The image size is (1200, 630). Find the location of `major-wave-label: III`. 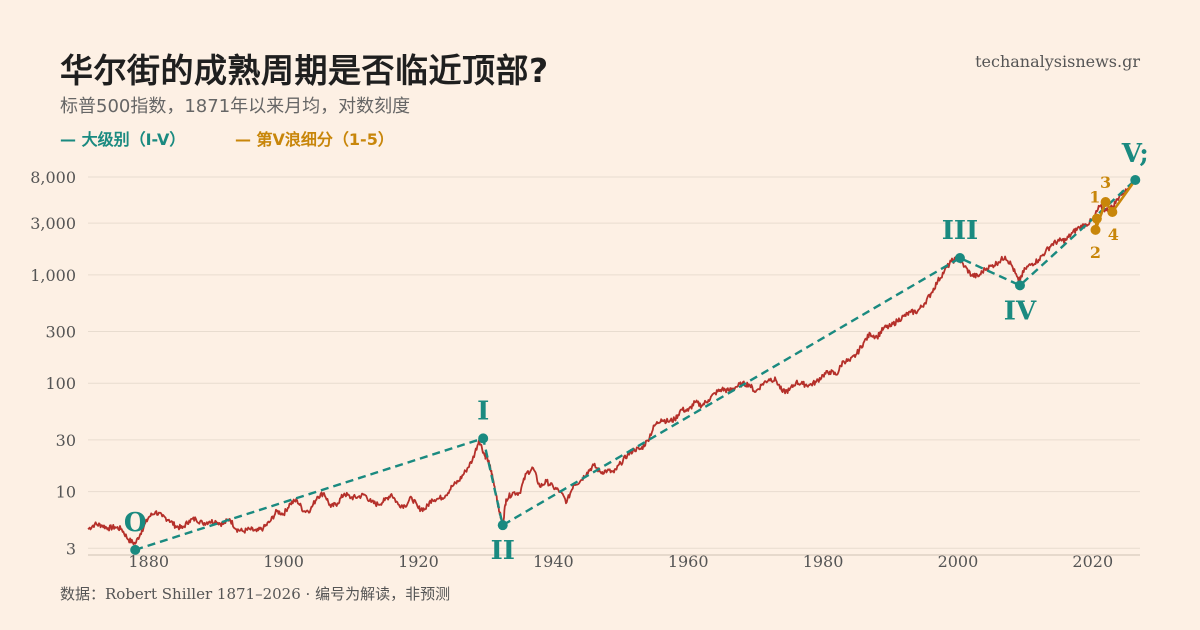

major-wave-label: III is located at coordinates (960, 231).